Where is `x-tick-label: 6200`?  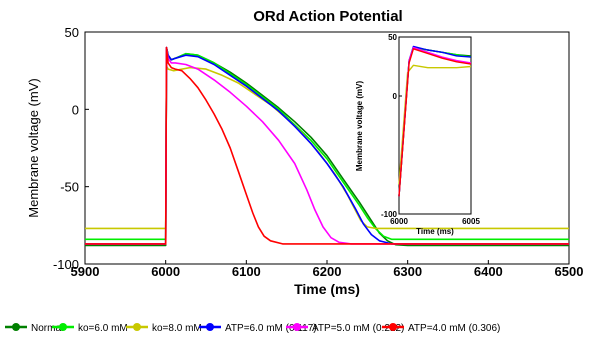 x-tick-label: 6200 is located at coordinates (327, 271).